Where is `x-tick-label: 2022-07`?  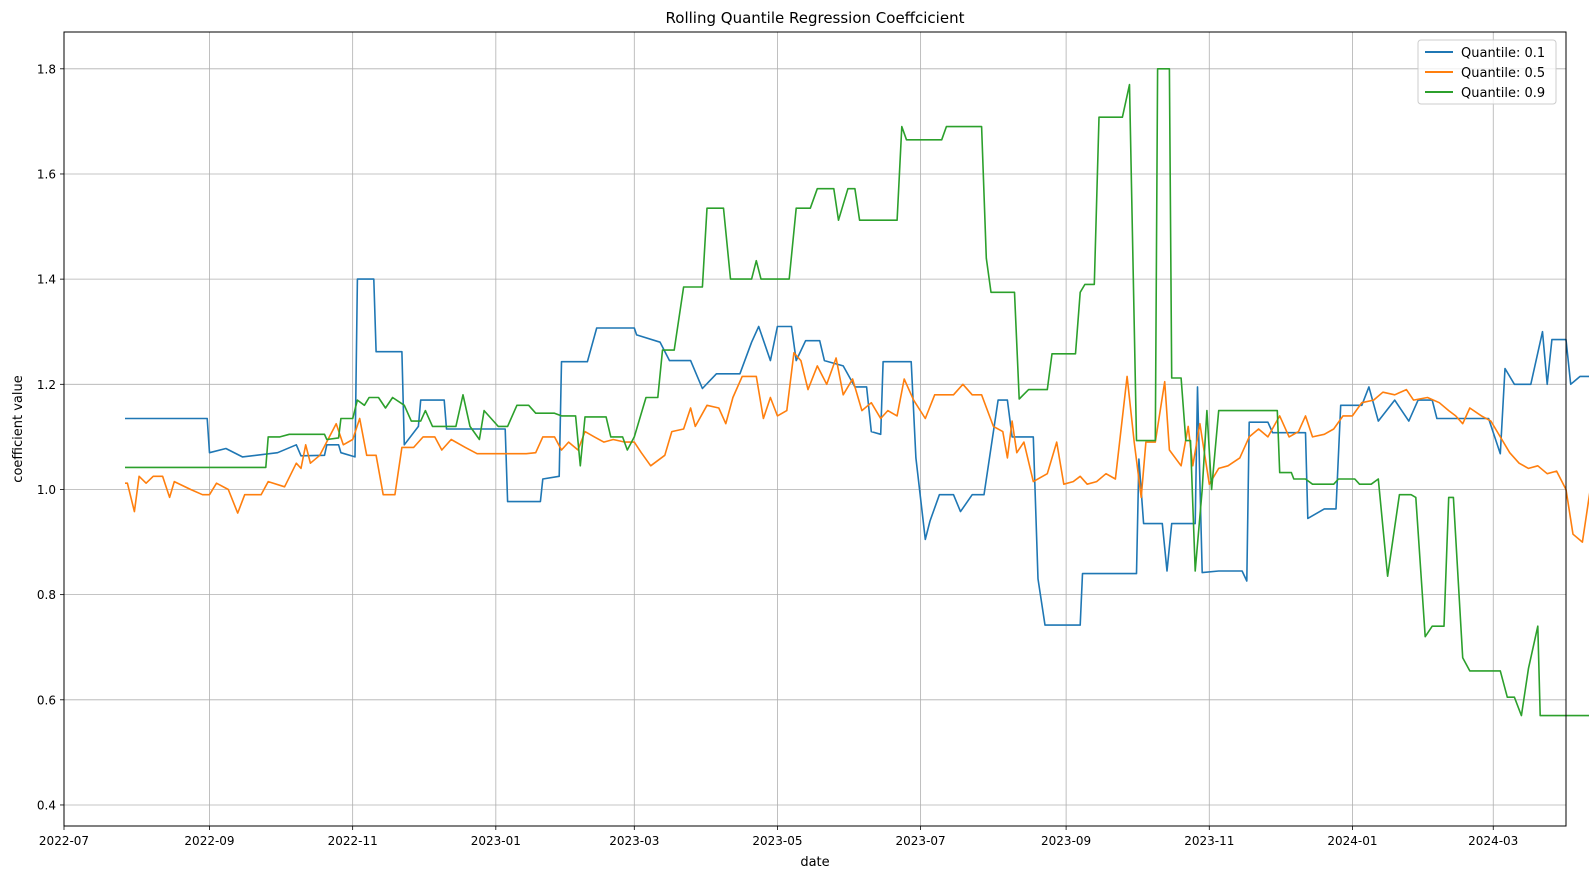
x-tick-label: 2022-07 is located at coordinates (64, 841).